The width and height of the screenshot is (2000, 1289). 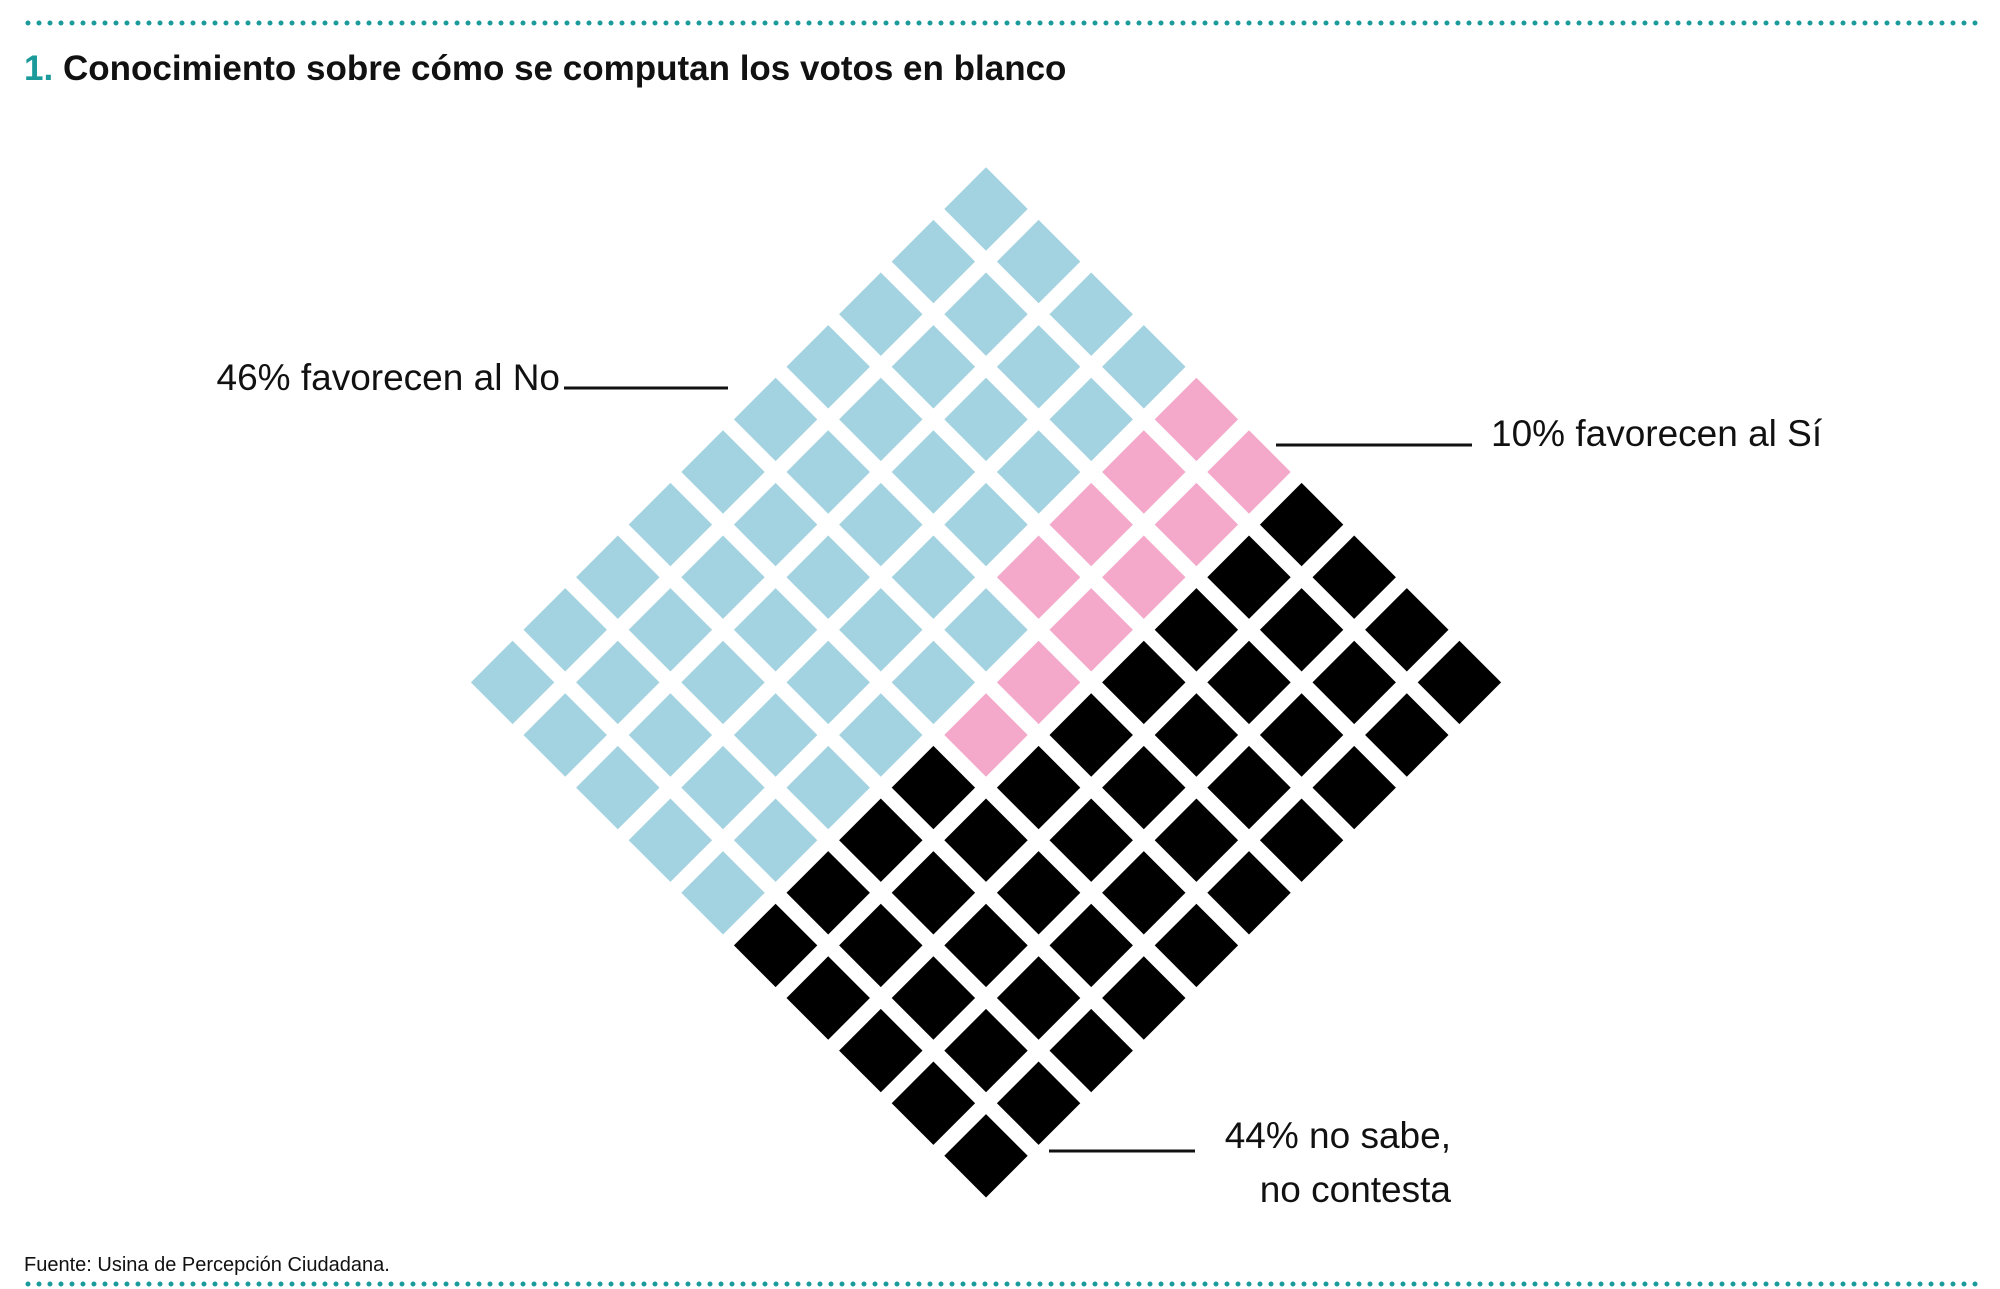 I want to click on value-label: 10% favorecen al Sí, so click(x=1657, y=433).